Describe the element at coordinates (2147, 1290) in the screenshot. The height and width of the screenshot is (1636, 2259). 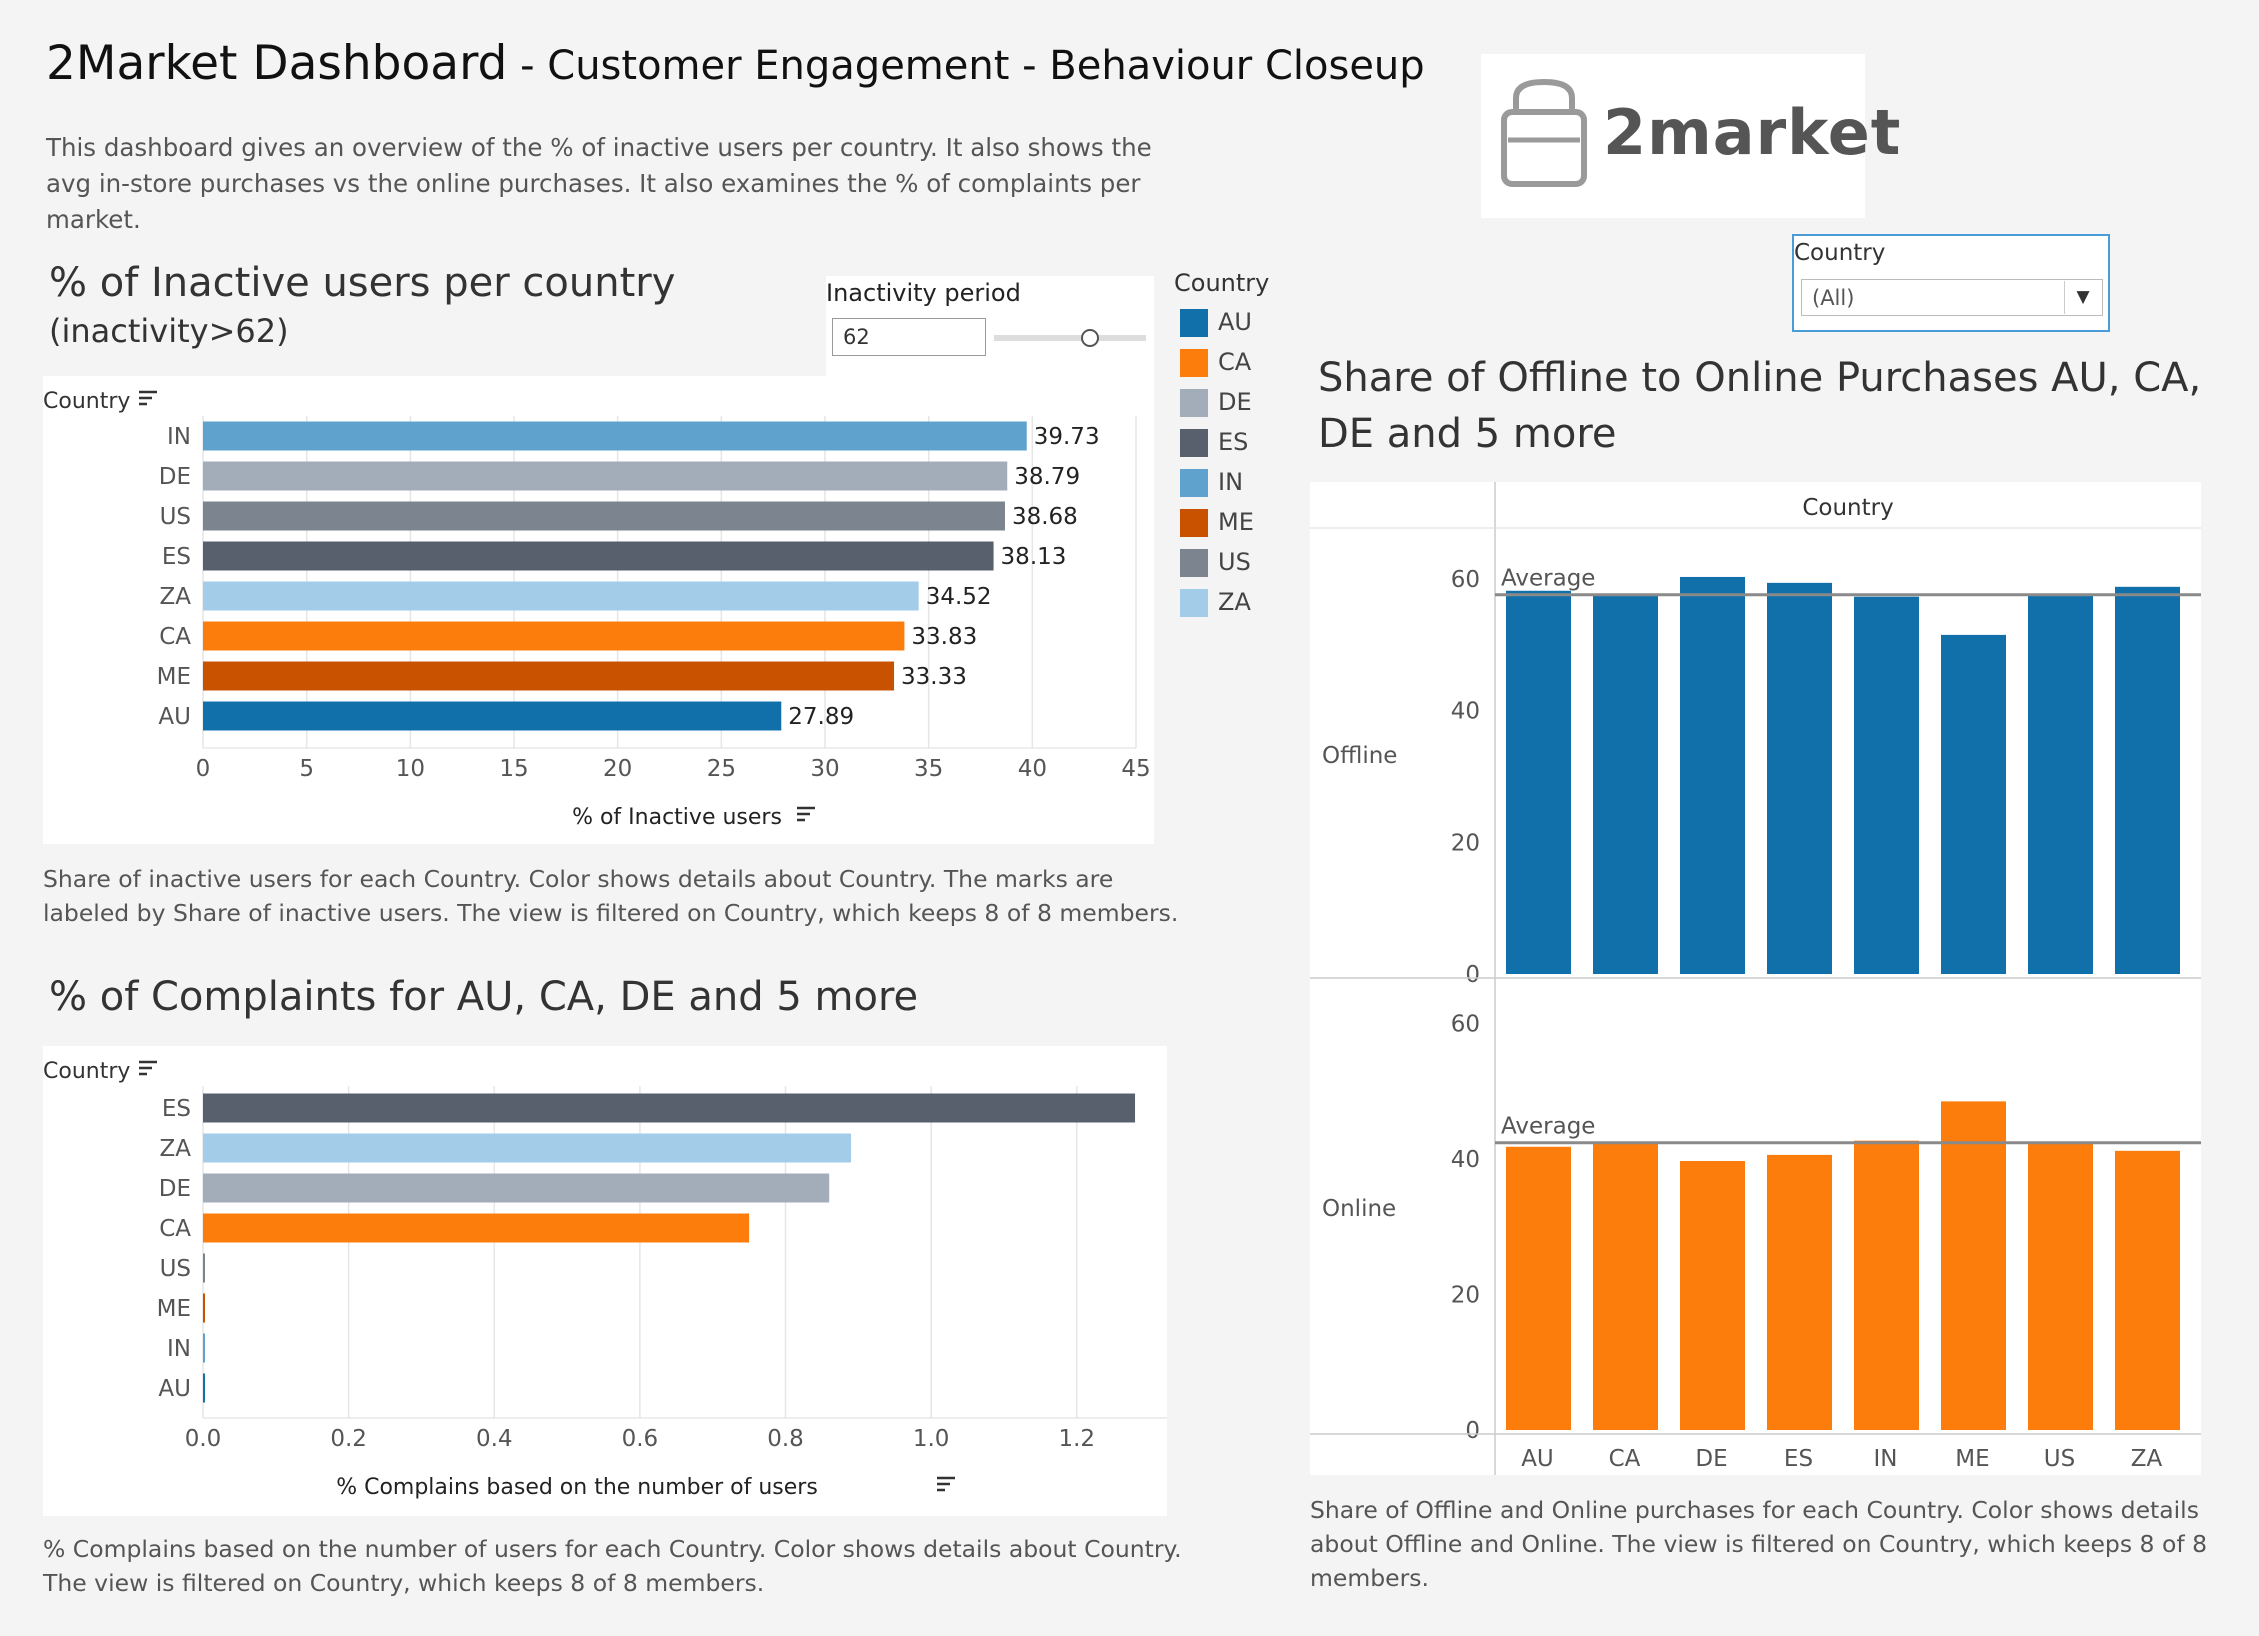
I see `bar-online-za` at that location.